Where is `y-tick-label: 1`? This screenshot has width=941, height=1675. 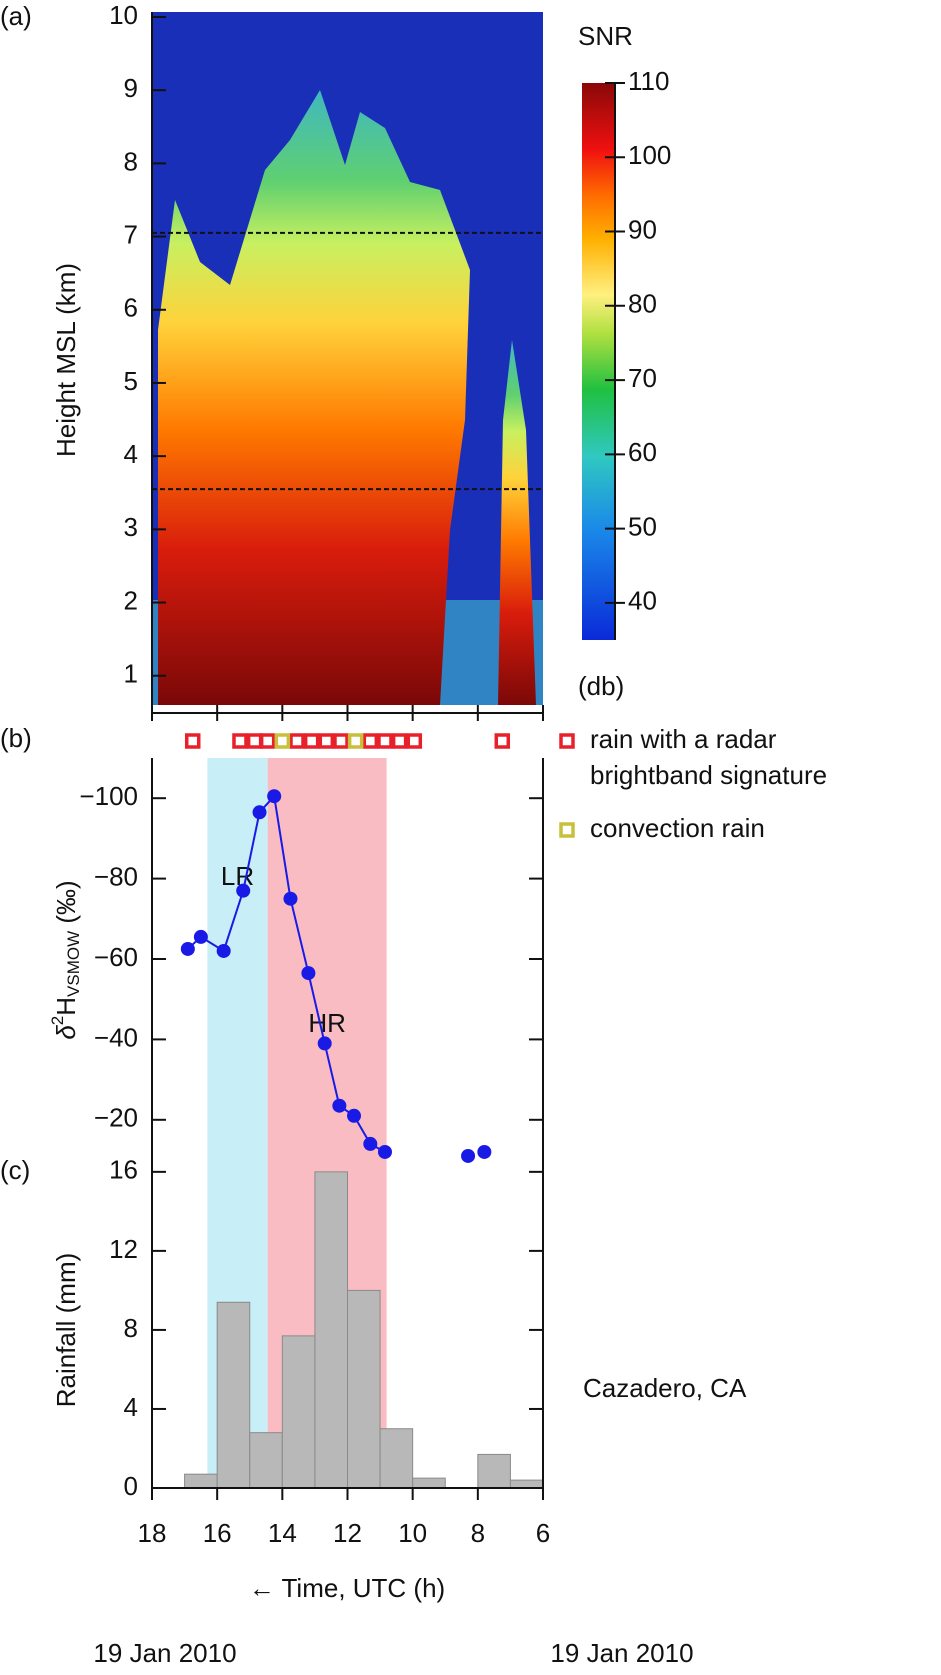
y-tick-label: 1 is located at coordinates (131, 674).